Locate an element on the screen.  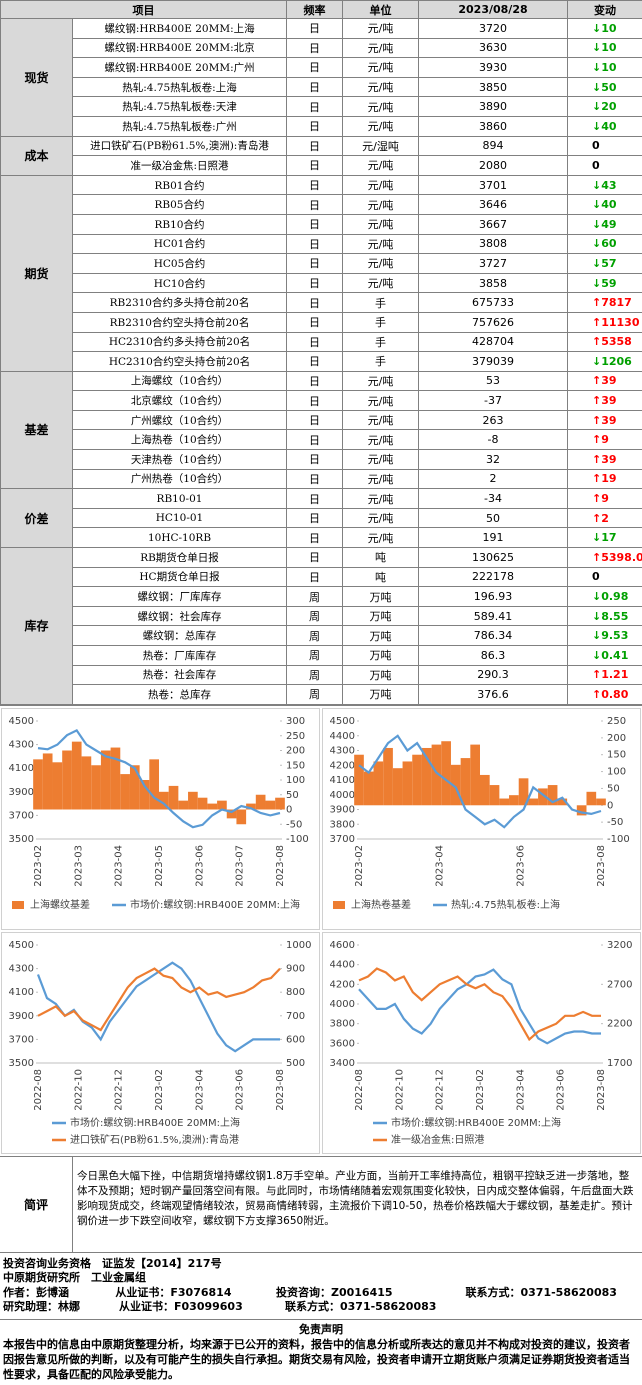
y2-tick-label: 50 is located at coordinates (292, 795).